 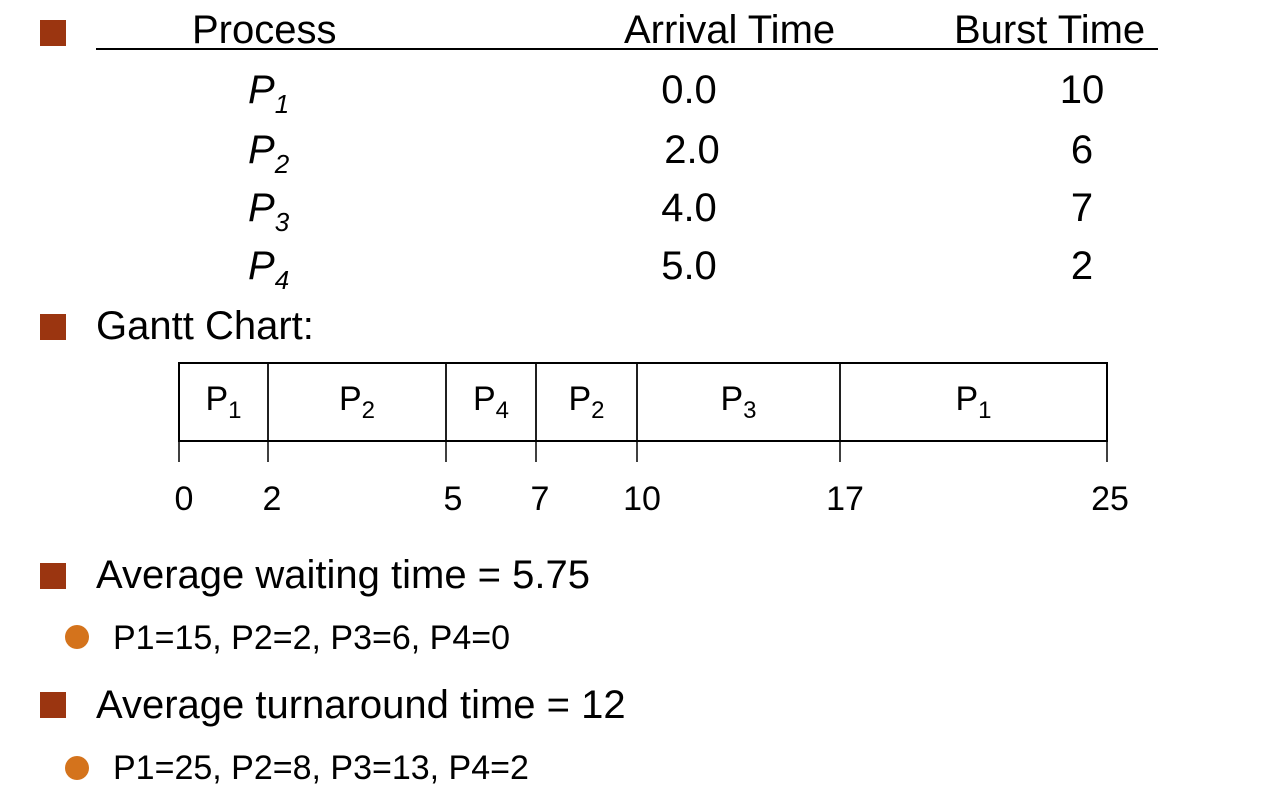 I want to click on burst-time-value: 10, so click(x=1082, y=90).